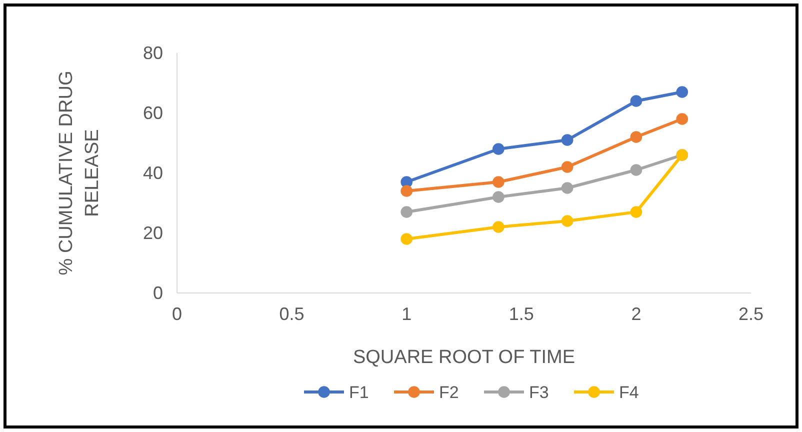 The image size is (802, 432). I want to click on x-tick-label: 0, so click(177, 314).